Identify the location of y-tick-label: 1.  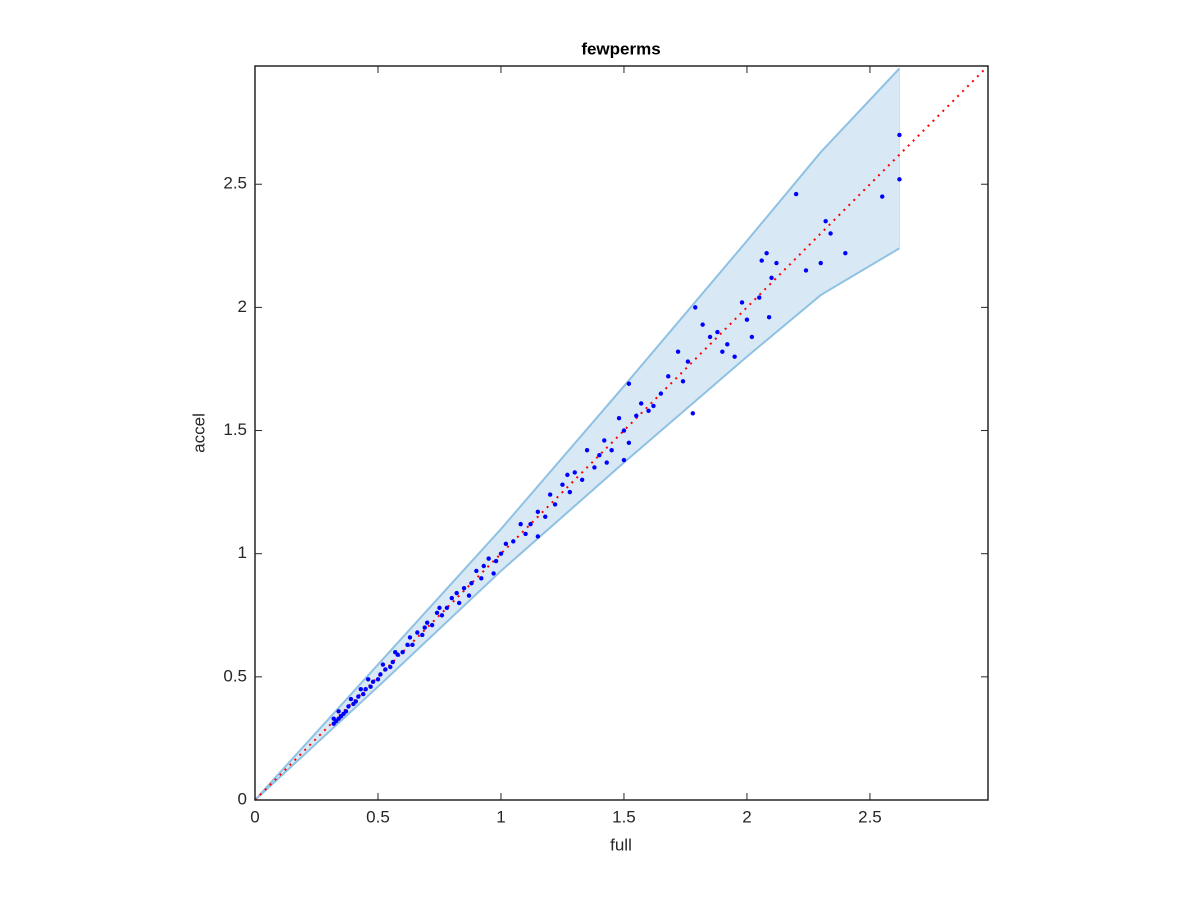
(242, 552).